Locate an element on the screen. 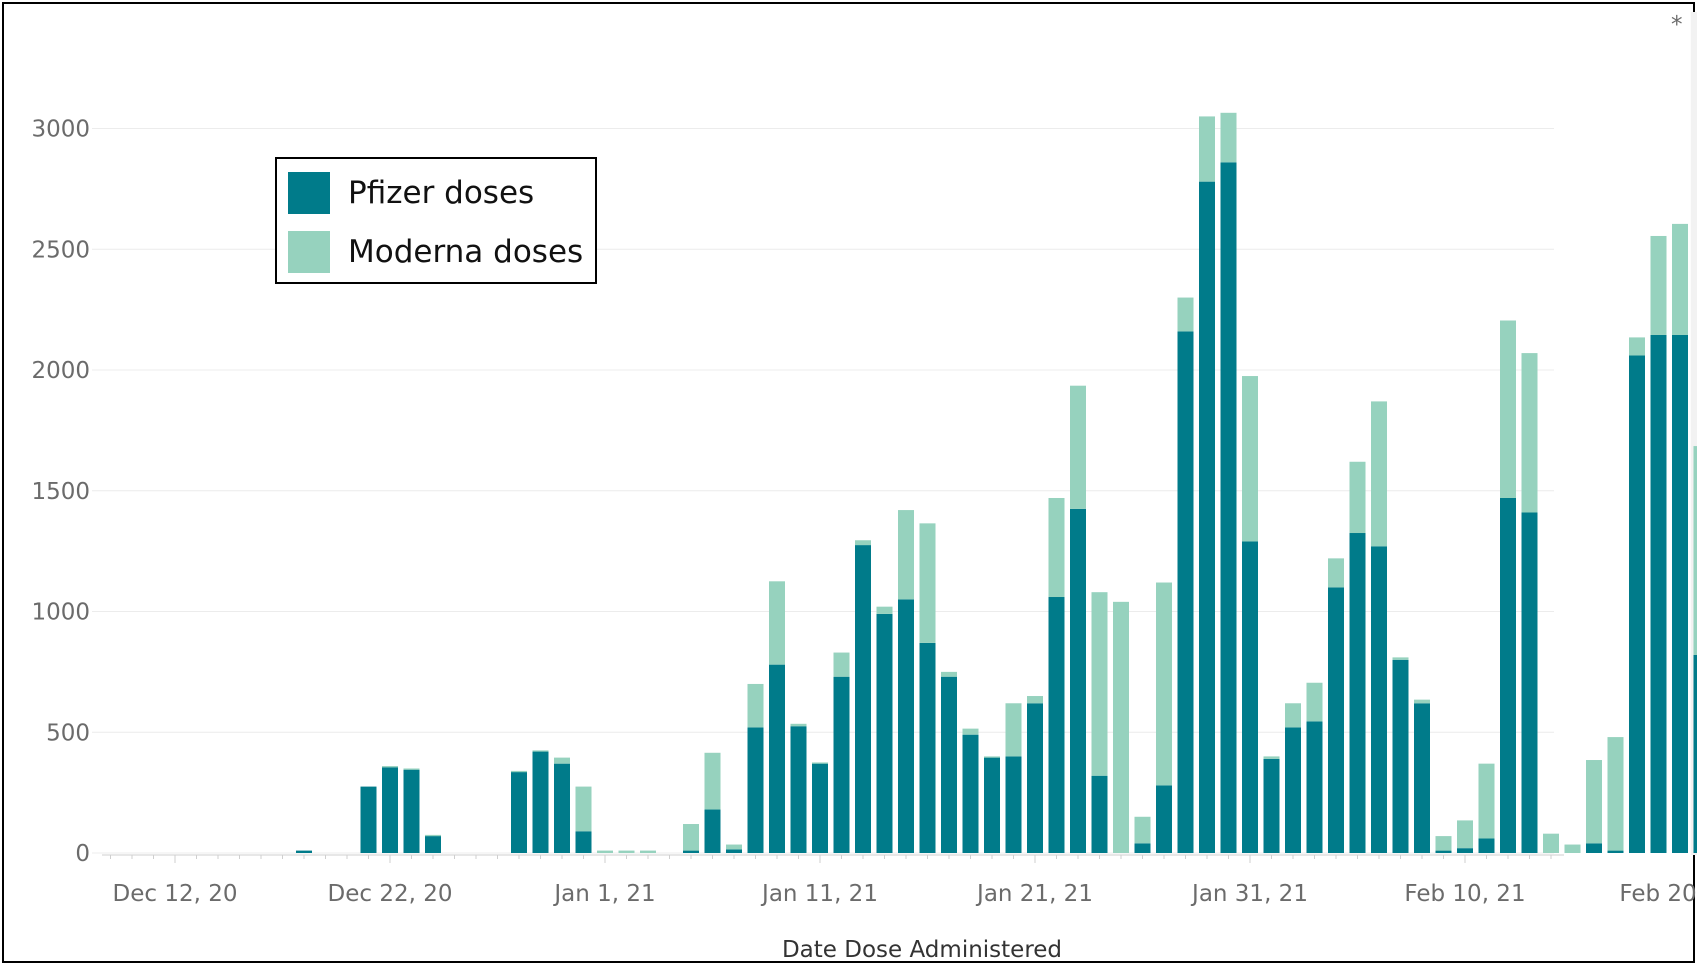  y-tick-label: 3000 is located at coordinates (60, 130).